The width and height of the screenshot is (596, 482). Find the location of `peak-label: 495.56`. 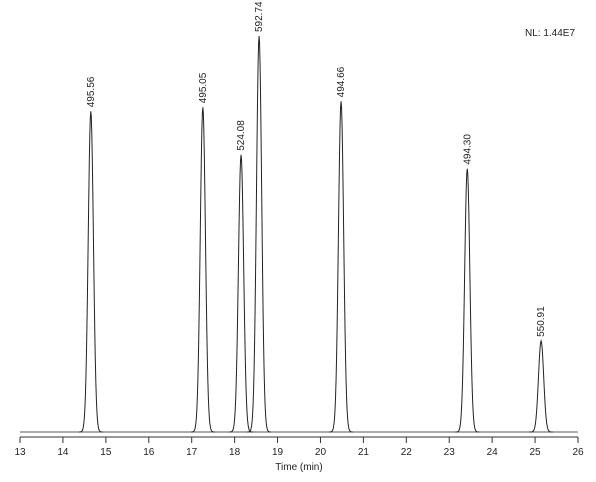

peak-label: 495.56 is located at coordinates (91, 91).